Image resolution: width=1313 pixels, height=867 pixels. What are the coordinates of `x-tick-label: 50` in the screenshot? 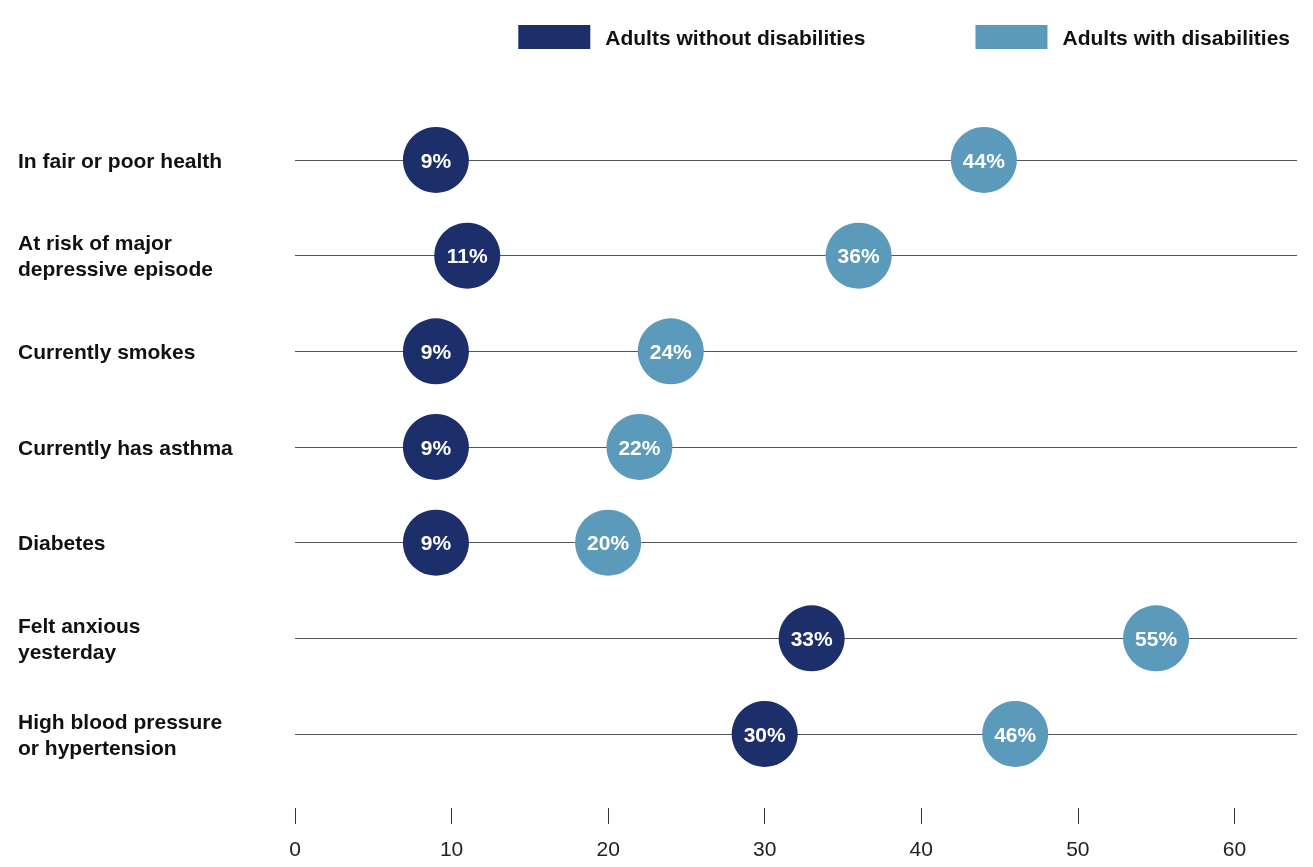 It's located at (1078, 848).